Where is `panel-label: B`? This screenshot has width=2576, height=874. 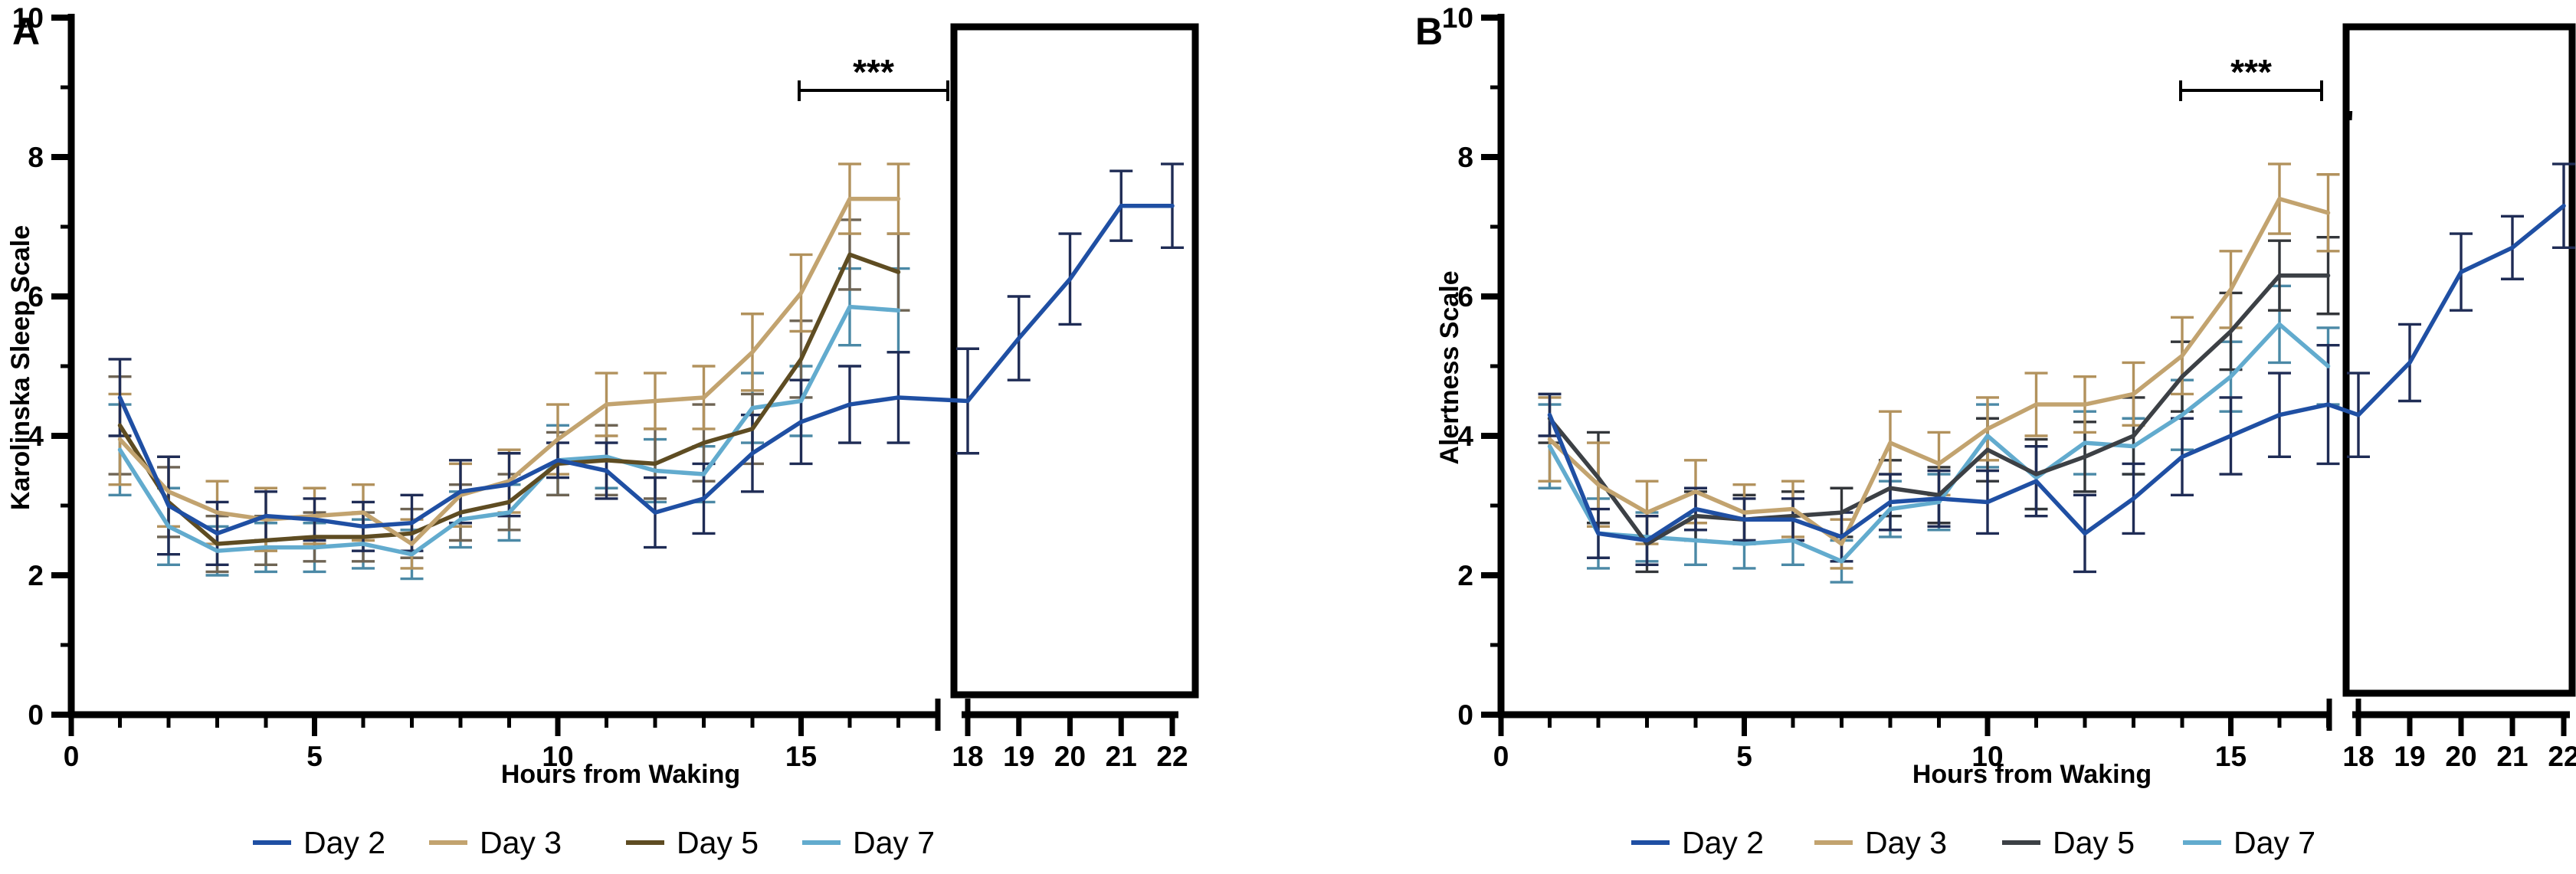 panel-label: B is located at coordinates (1429, 32).